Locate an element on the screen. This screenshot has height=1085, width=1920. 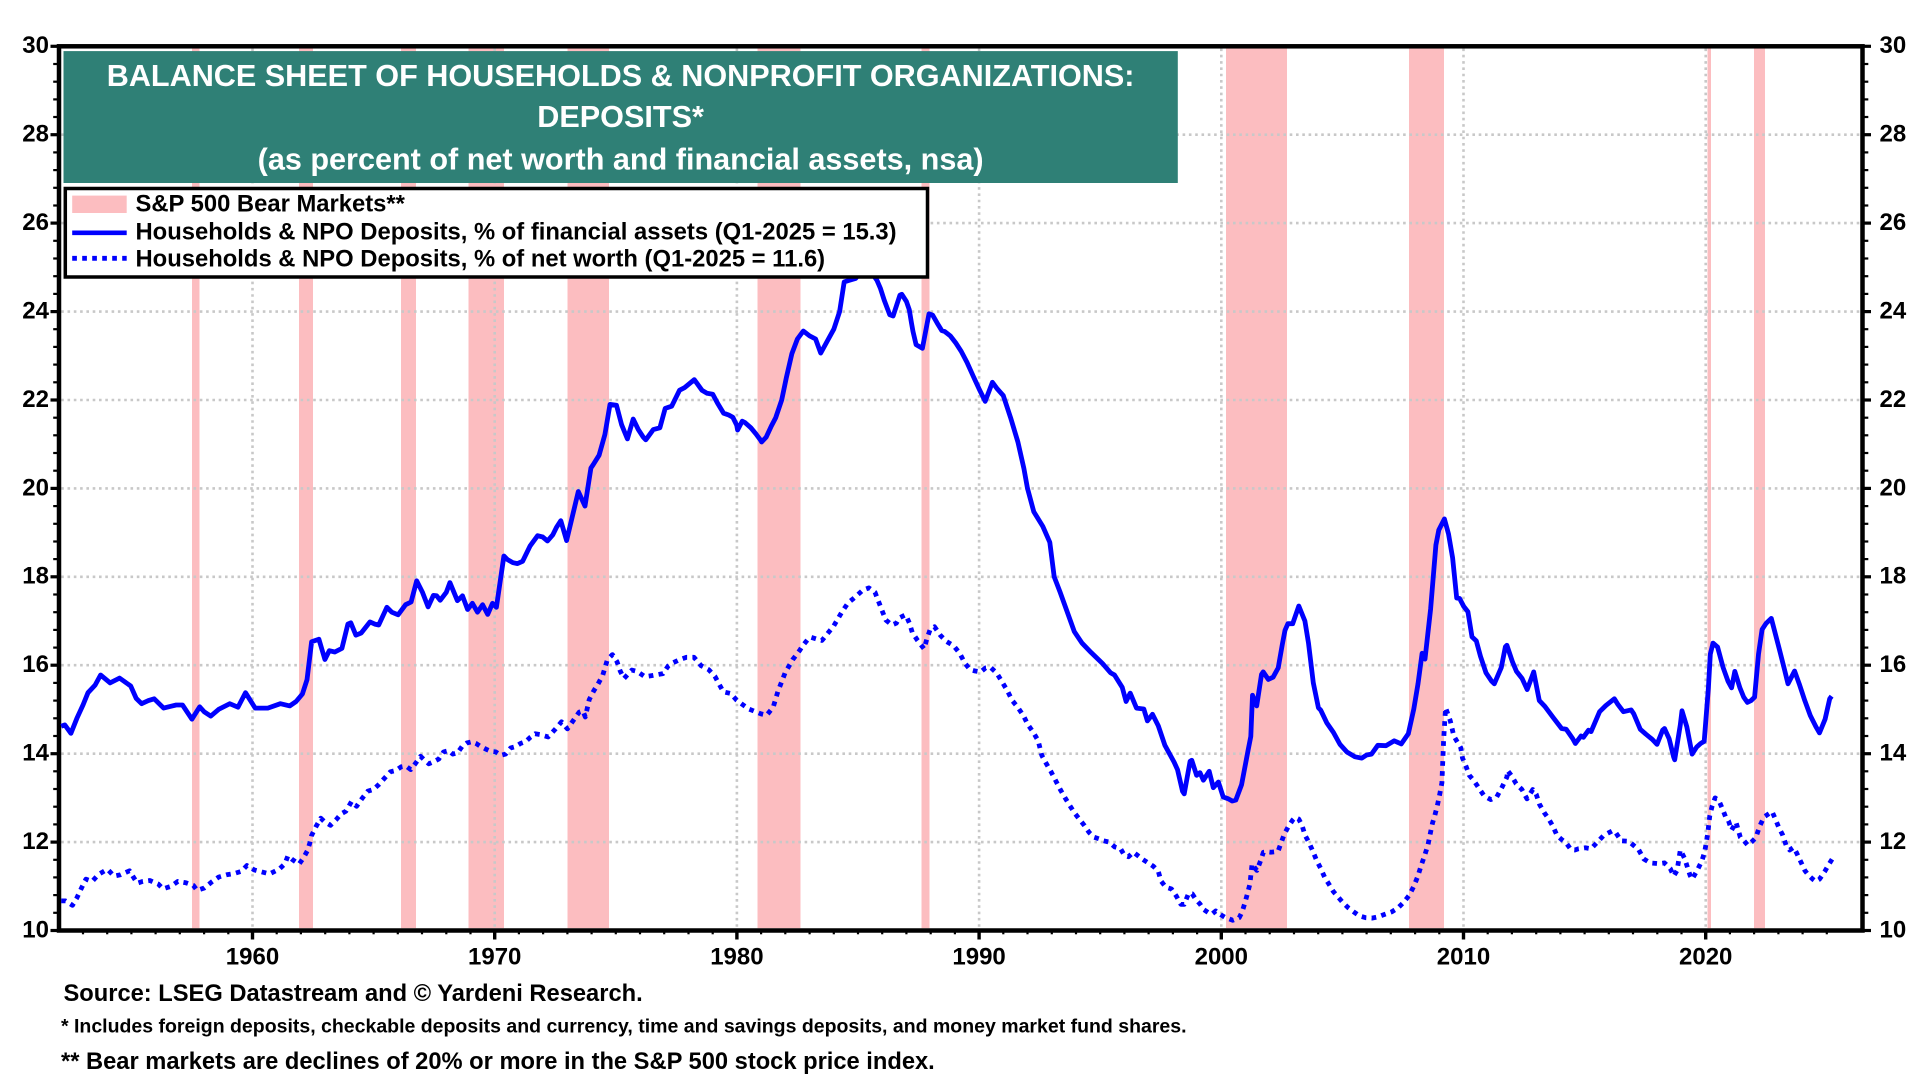
svg-text: 1970 is located at coordinates (494, 957).